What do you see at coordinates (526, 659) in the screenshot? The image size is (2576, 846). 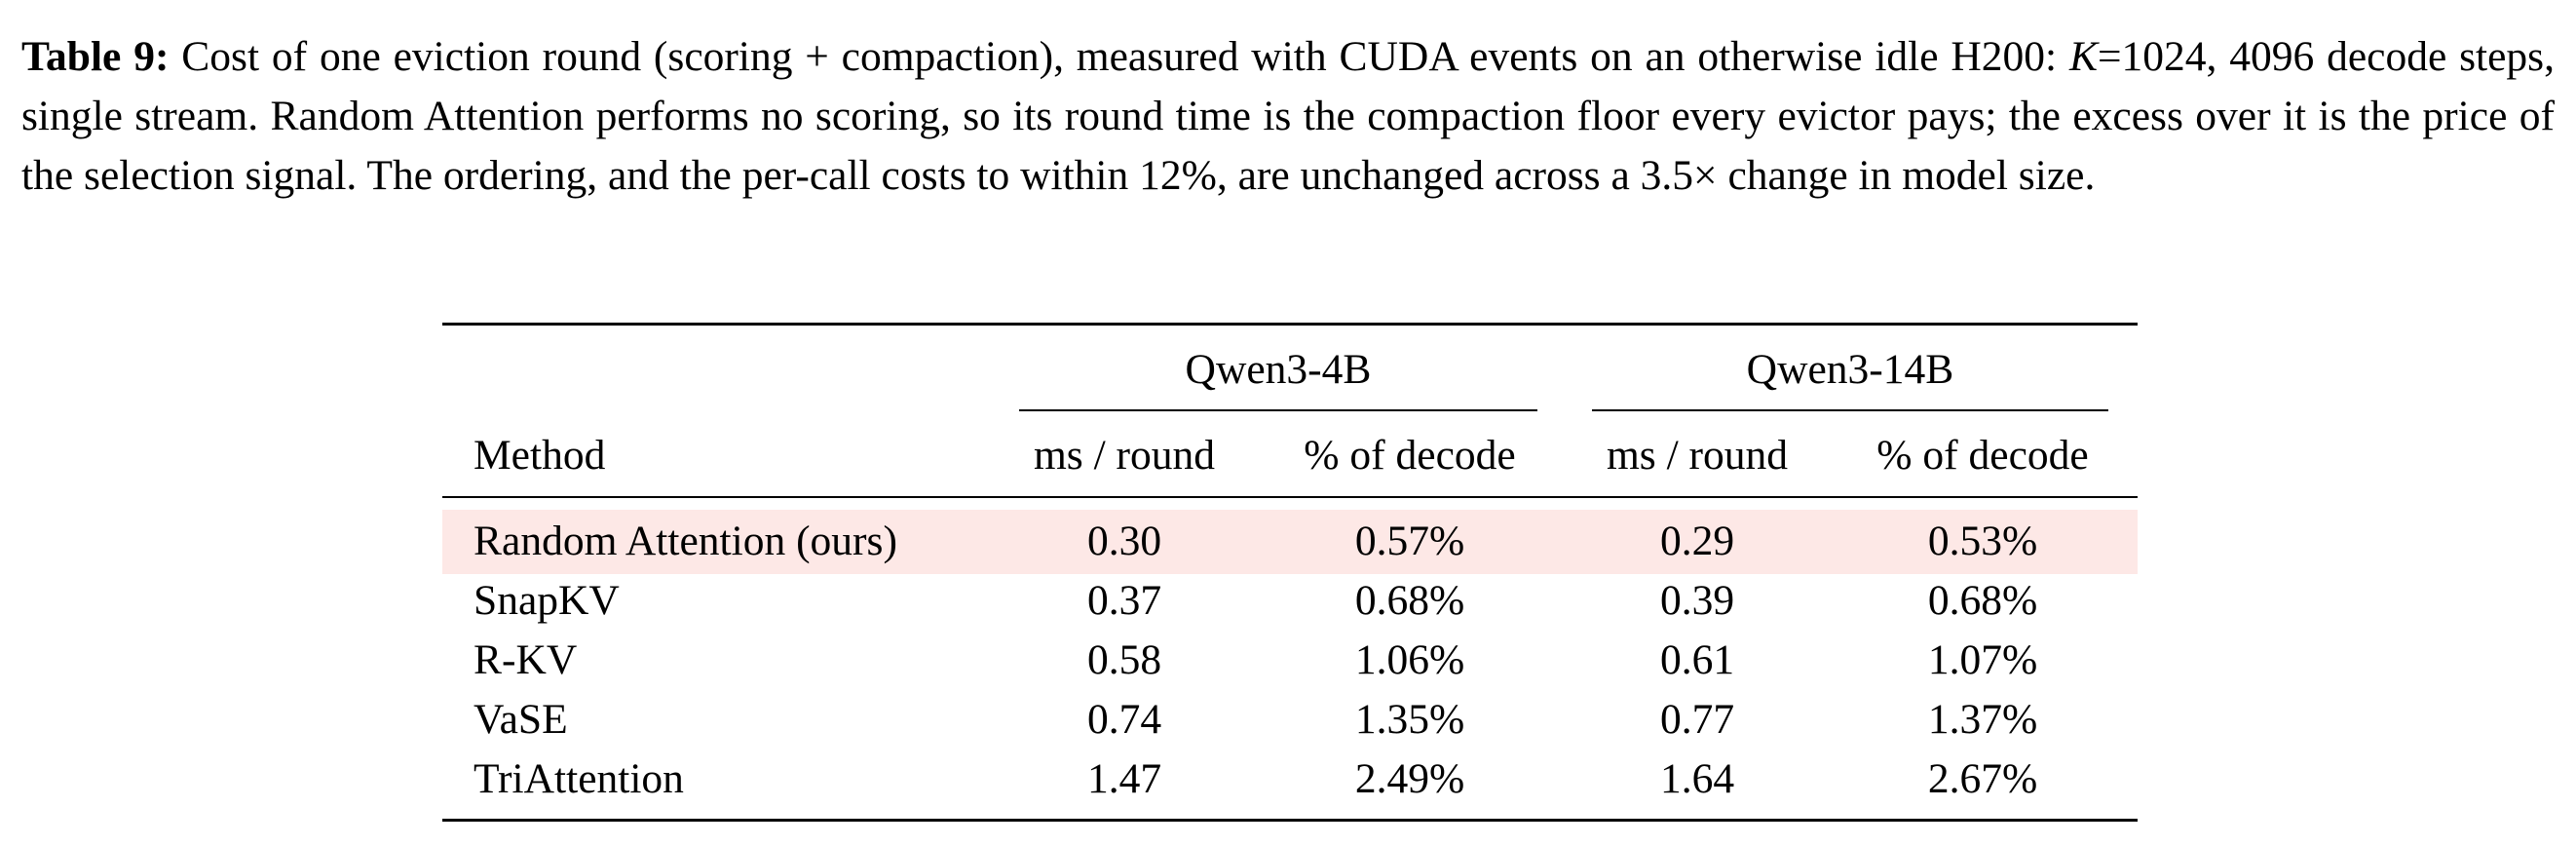 I see `row-method: R-KV` at bounding box center [526, 659].